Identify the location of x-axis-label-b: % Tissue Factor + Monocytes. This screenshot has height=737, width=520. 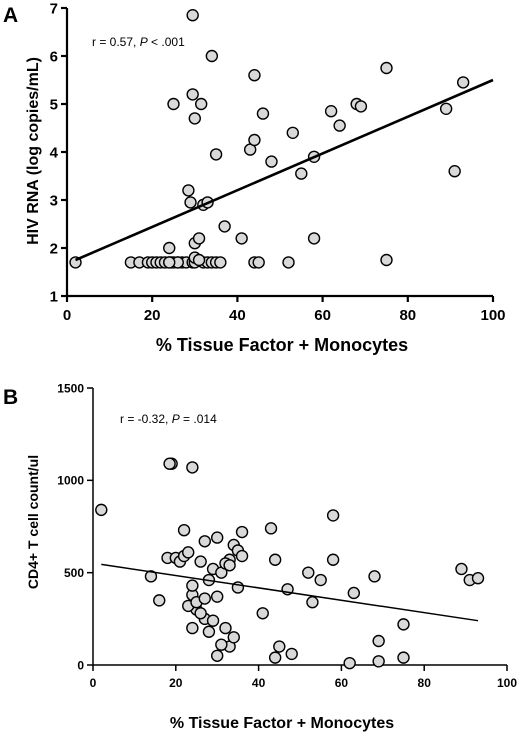
(282, 723).